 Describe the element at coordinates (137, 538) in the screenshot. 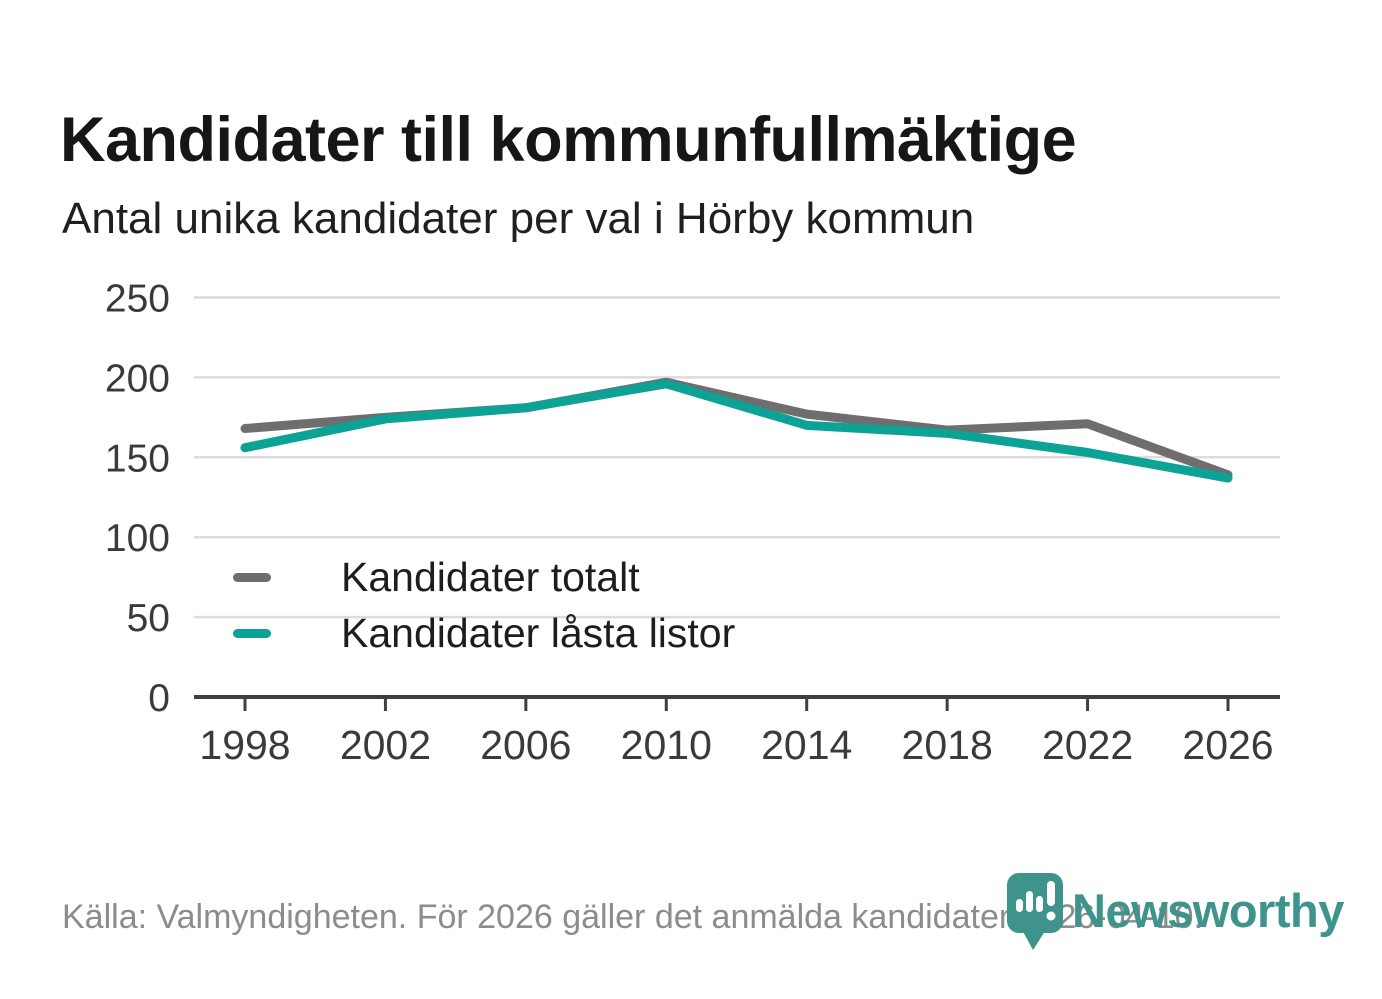

I see `y-tick-label-100: 100` at that location.